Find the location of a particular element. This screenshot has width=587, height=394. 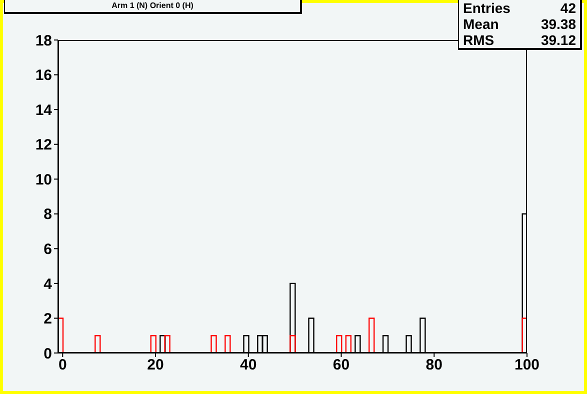

x-tick-label: 40 is located at coordinates (248, 365).